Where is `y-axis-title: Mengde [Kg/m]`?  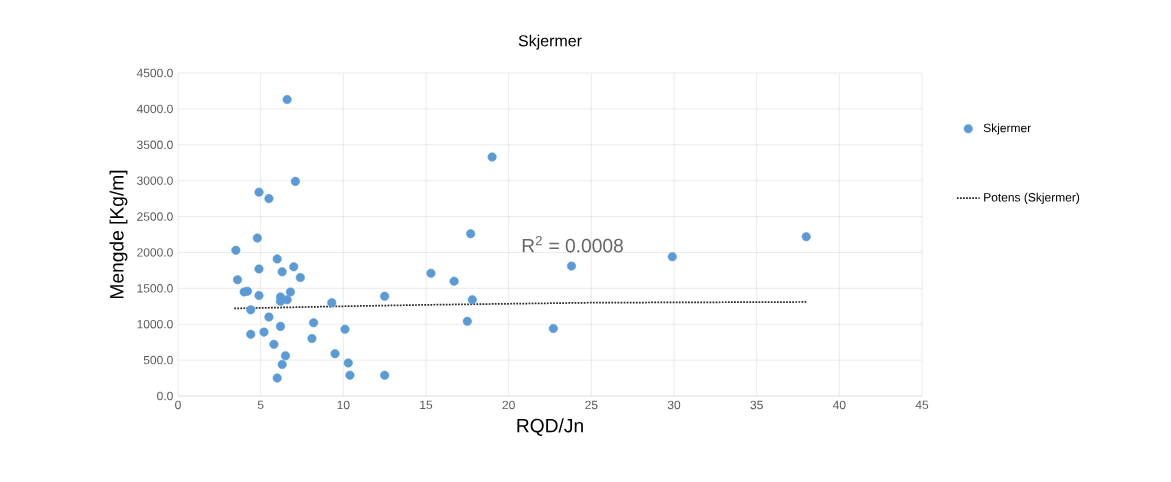 y-axis-title: Mengde [Kg/m] is located at coordinates (118, 234).